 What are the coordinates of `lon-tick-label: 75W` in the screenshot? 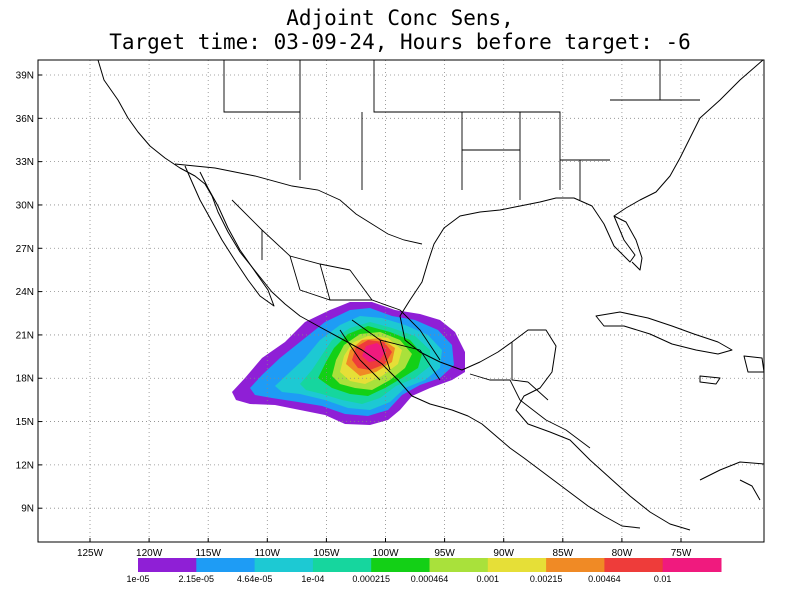 It's located at (681, 553).